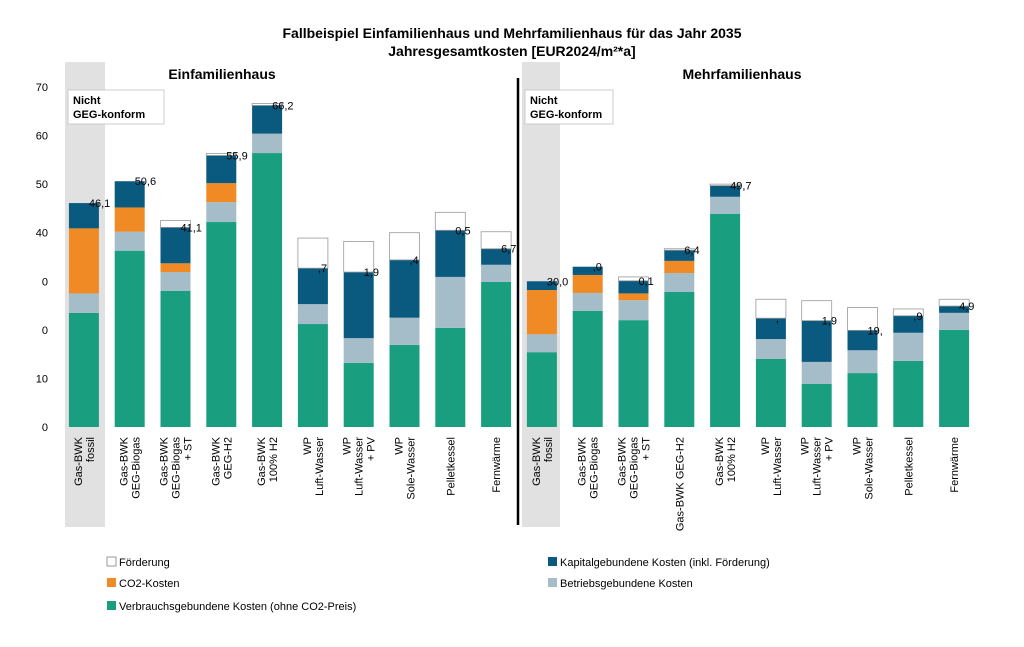 The width and height of the screenshot is (1024, 647). Describe the element at coordinates (597, 268) in the screenshot. I see `data-label: ,0` at that location.